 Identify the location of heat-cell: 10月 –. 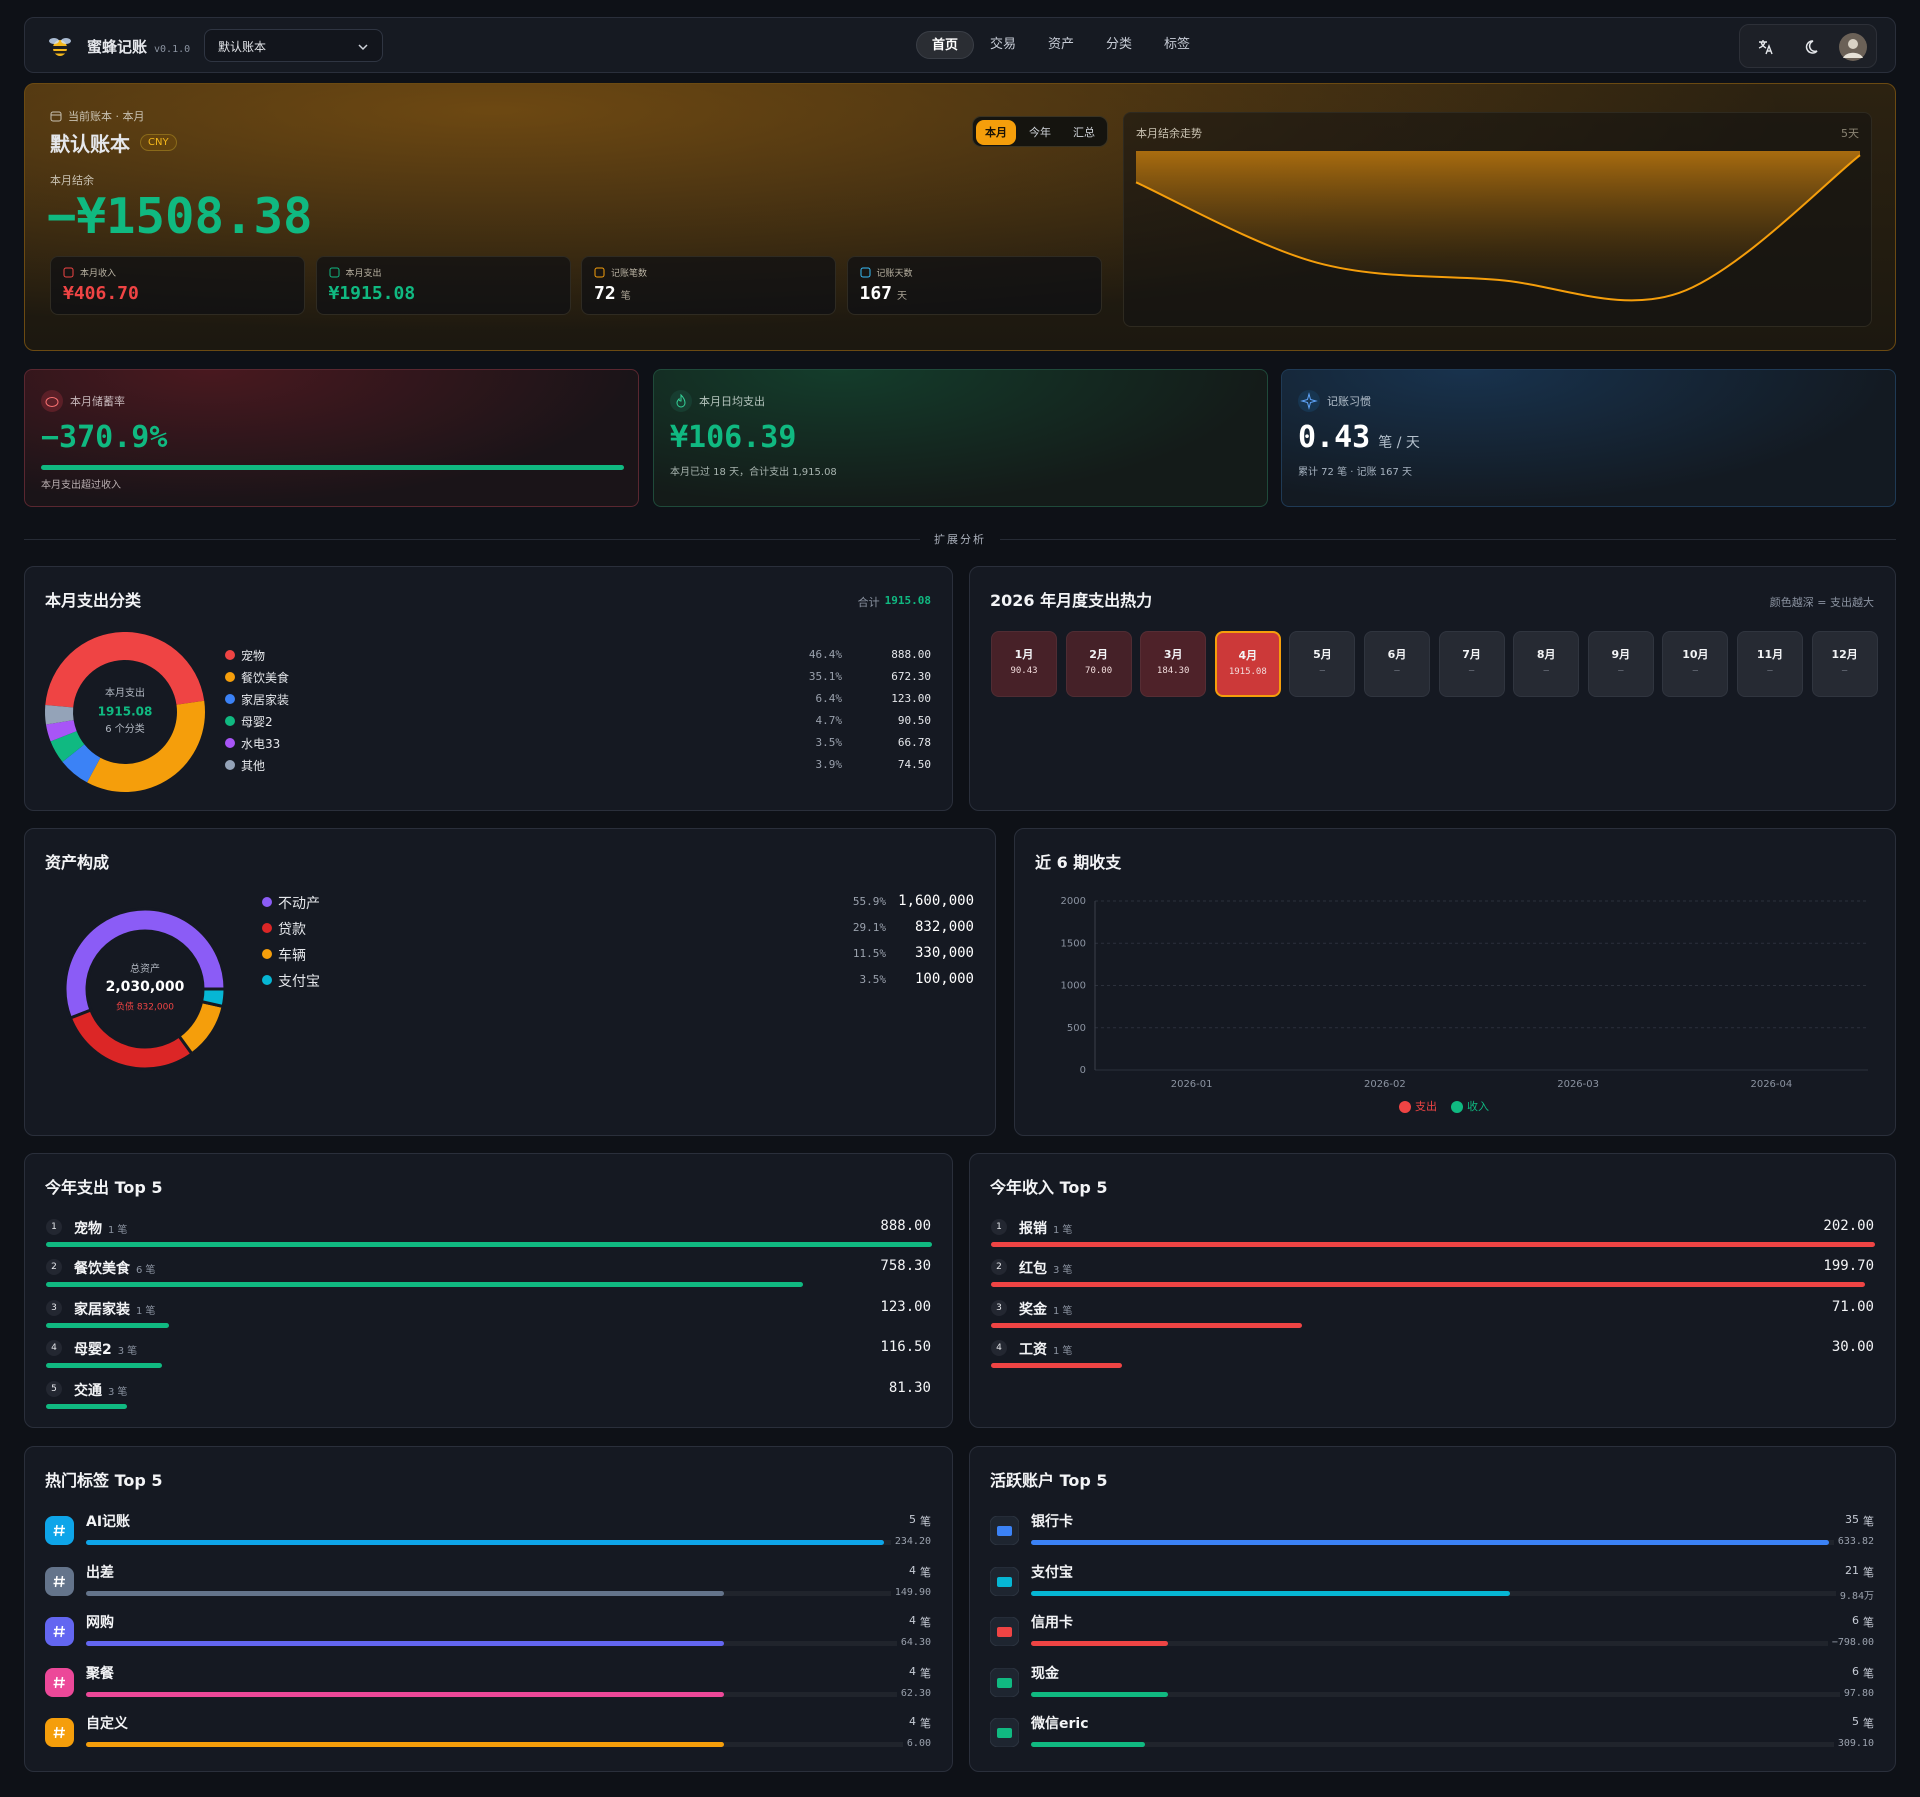
(1695, 664).